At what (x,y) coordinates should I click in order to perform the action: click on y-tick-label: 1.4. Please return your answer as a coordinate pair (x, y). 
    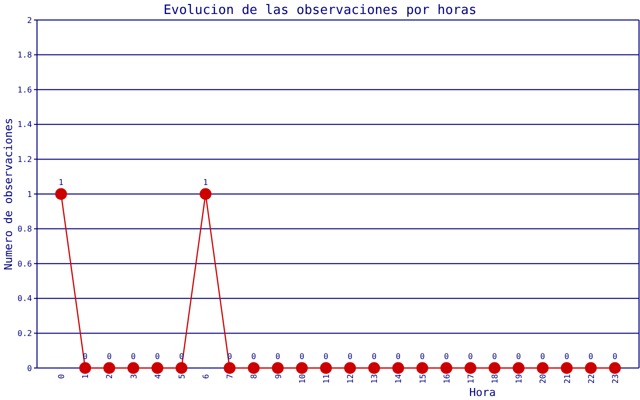
    Looking at the image, I should click on (25, 125).